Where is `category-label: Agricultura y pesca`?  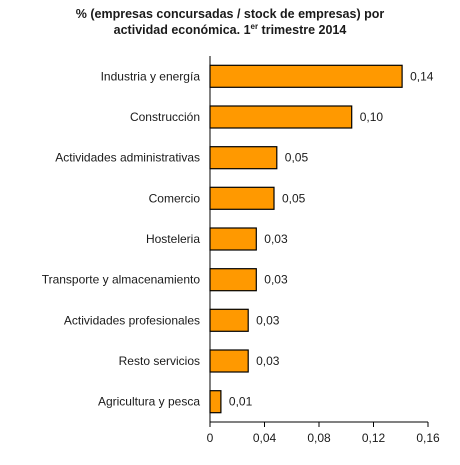
category-label: Agricultura y pesca is located at coordinates (149, 402).